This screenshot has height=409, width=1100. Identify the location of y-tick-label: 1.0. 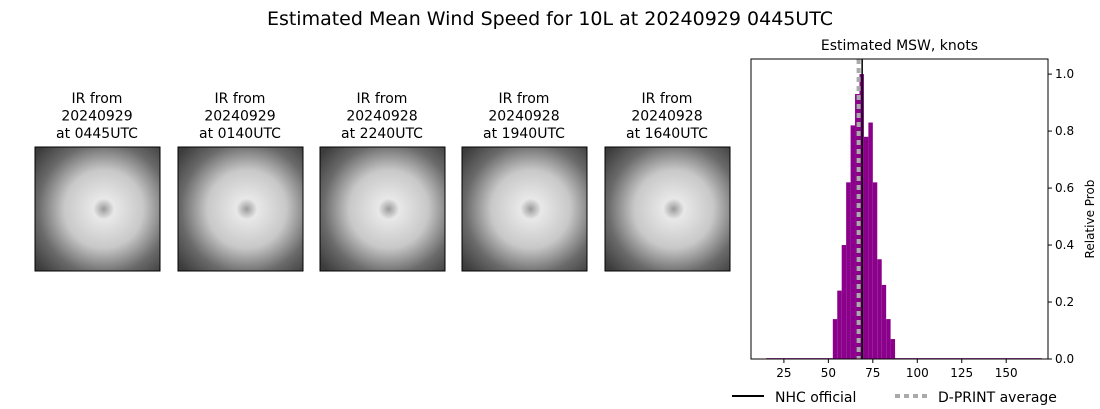
(1064, 74).